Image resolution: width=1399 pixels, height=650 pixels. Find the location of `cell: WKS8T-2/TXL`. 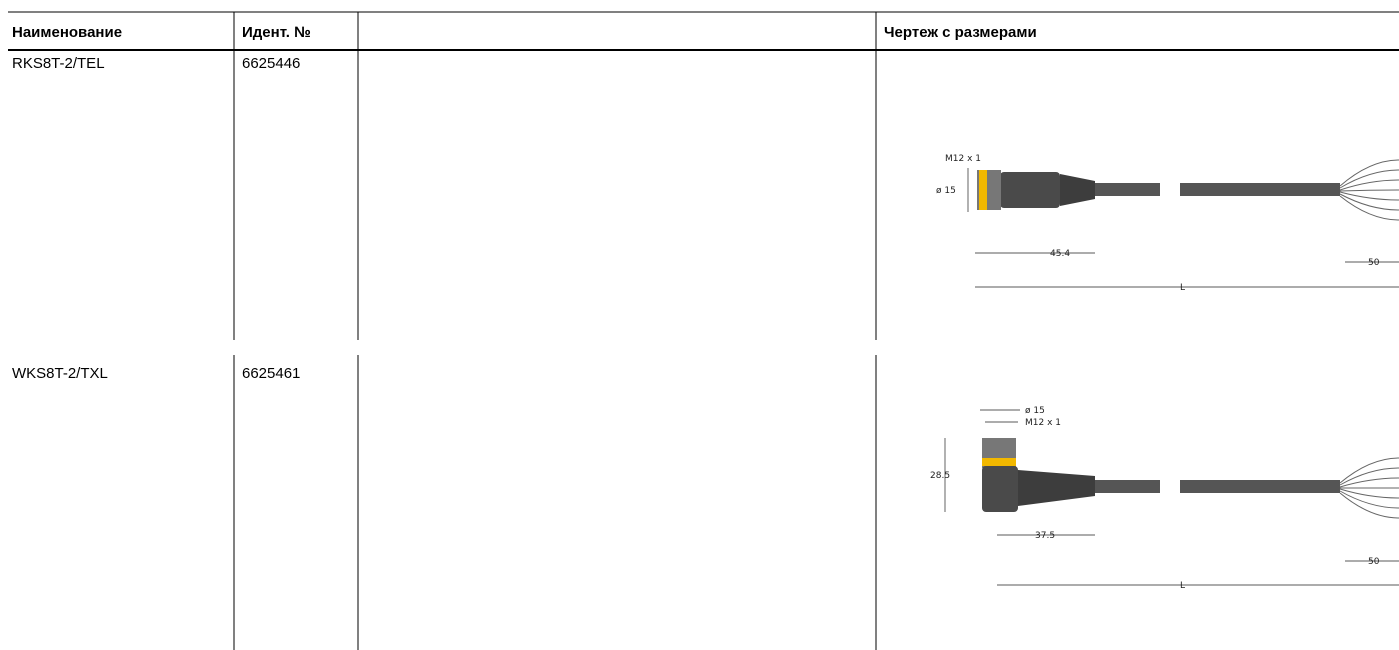

cell: WKS8T-2/TXL is located at coordinates (60, 373).